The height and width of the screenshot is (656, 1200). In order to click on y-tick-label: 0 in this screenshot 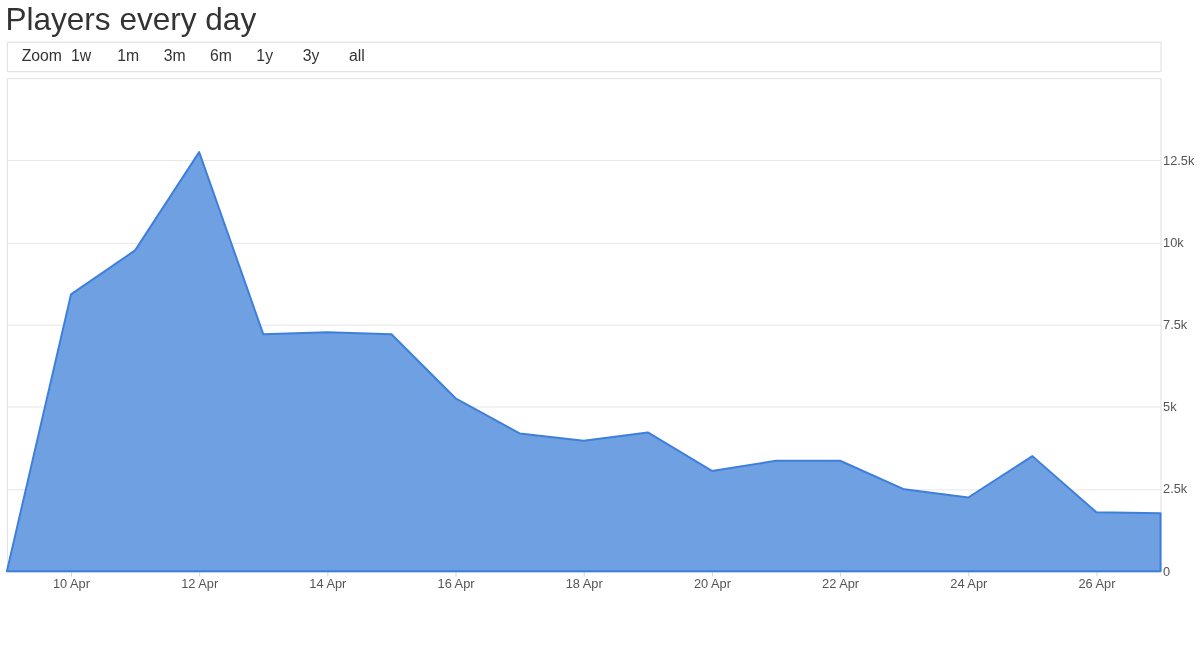, I will do `click(1167, 571)`.